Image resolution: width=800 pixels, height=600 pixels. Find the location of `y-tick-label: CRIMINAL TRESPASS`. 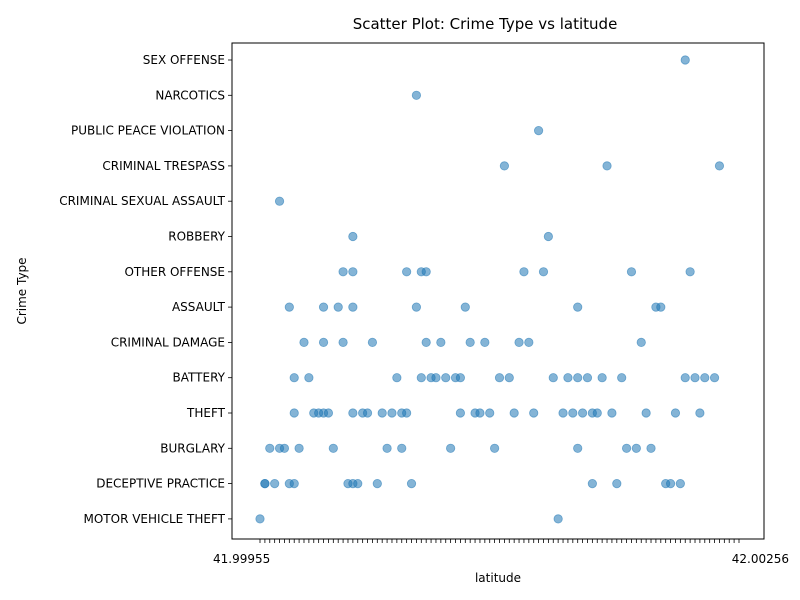

y-tick-label: CRIMINAL TRESPASS is located at coordinates (163, 166).